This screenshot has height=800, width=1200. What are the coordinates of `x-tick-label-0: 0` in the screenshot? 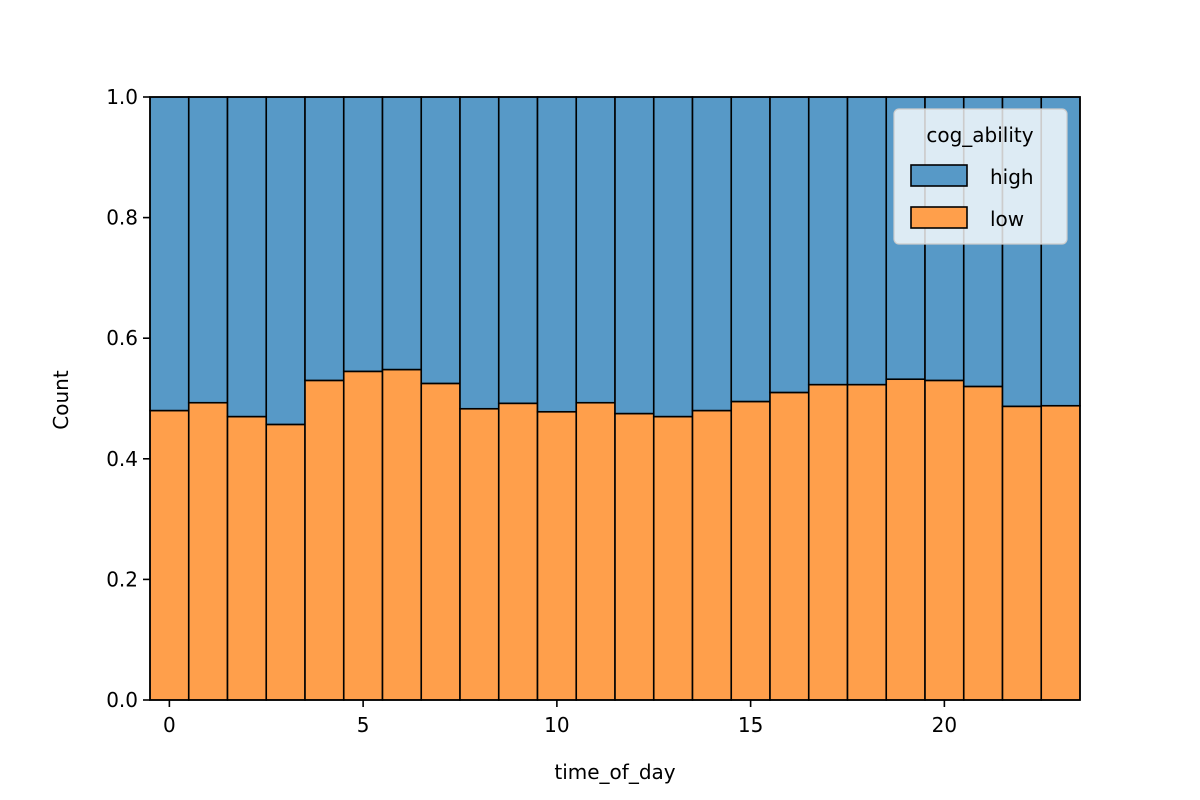 It's located at (169, 725).